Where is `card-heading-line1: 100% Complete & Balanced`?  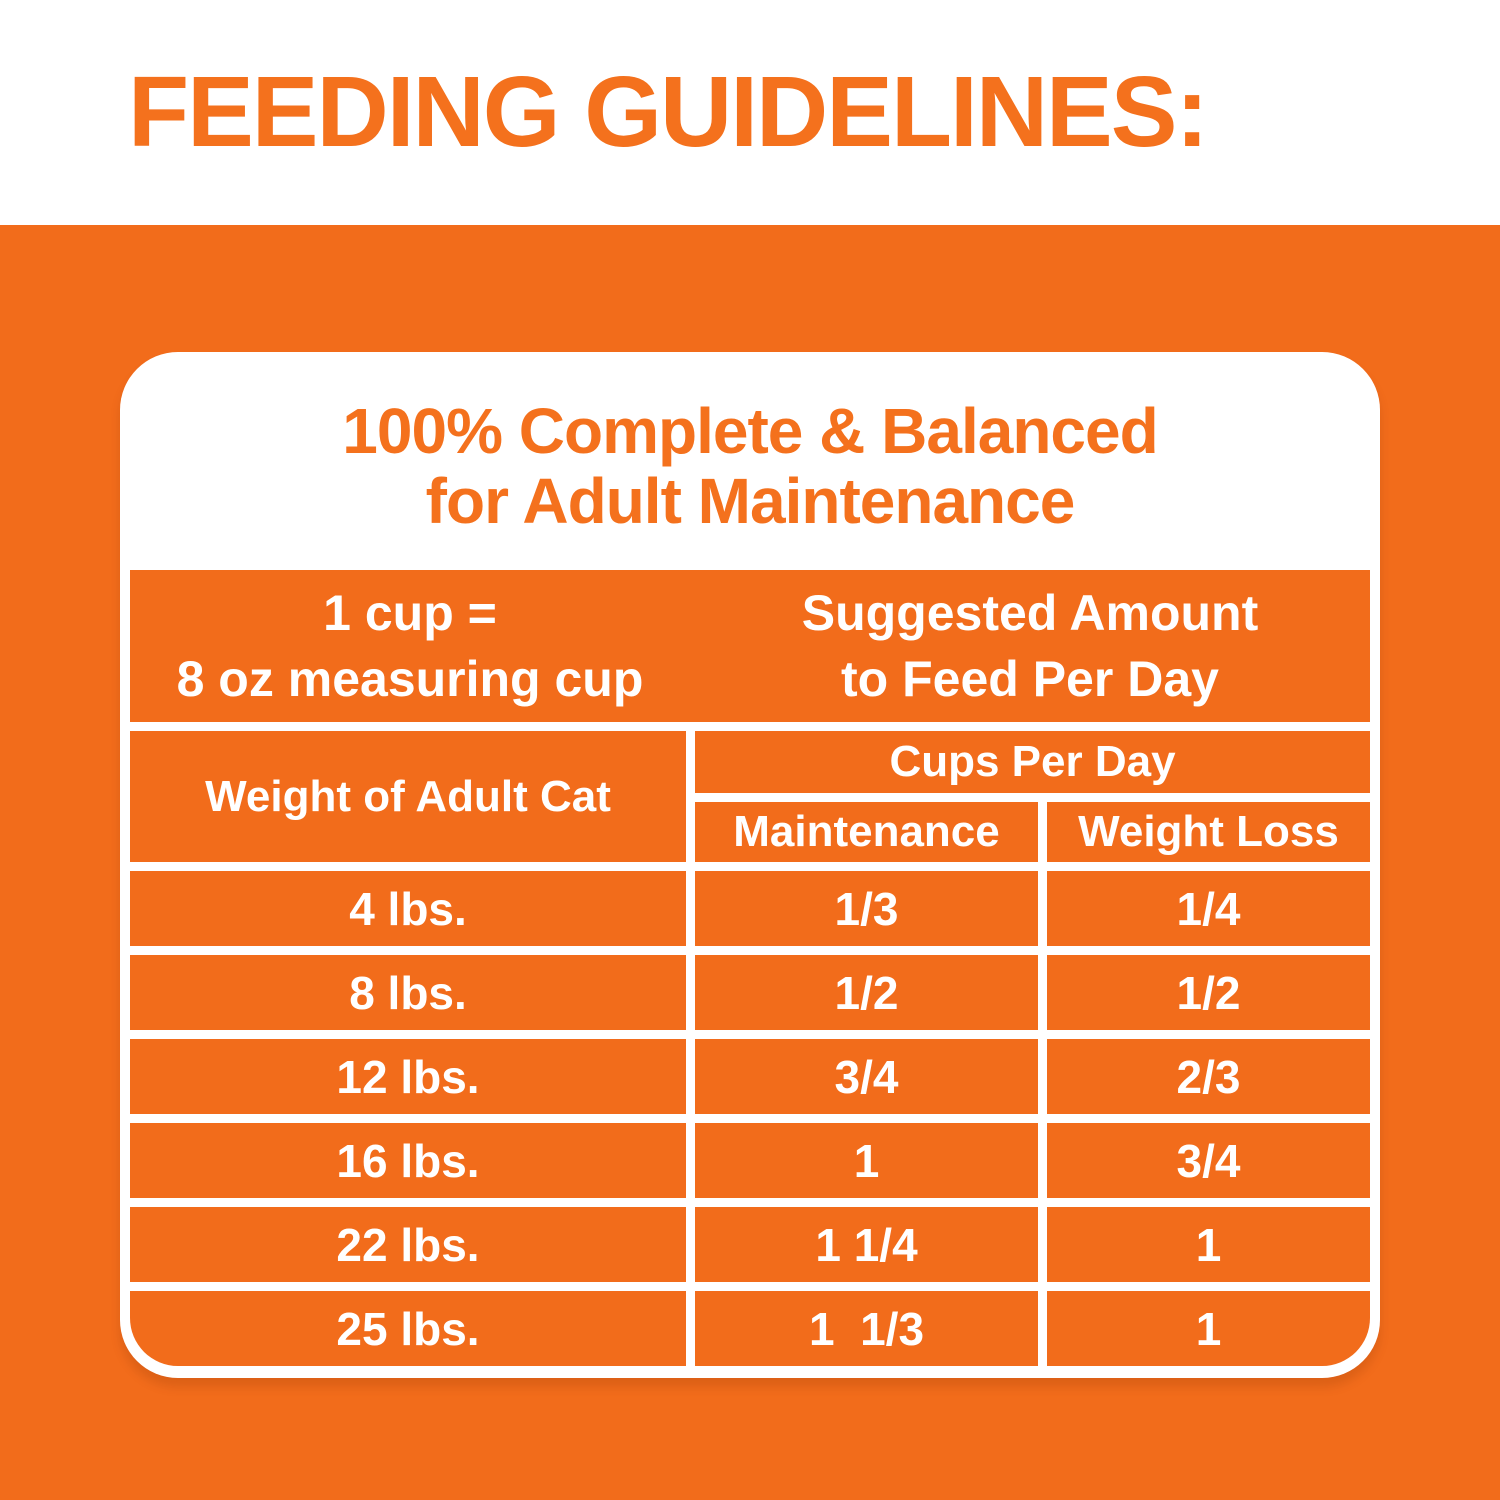 card-heading-line1: 100% Complete & Balanced is located at coordinates (750, 431).